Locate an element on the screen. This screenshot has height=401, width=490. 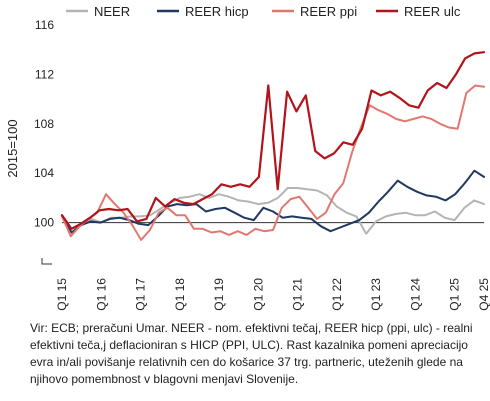
x-tick-label: Q1 17 is located at coordinates (141, 294).